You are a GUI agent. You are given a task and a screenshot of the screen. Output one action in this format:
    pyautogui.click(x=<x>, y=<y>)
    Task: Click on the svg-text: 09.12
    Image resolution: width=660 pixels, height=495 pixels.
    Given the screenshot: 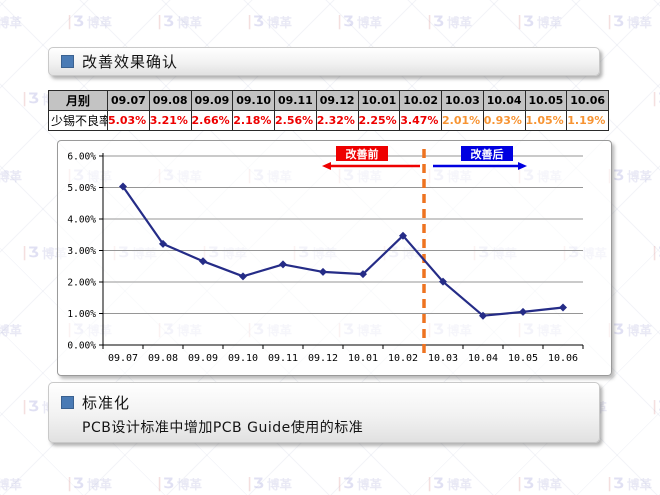 What is the action you would take?
    pyautogui.click(x=323, y=358)
    